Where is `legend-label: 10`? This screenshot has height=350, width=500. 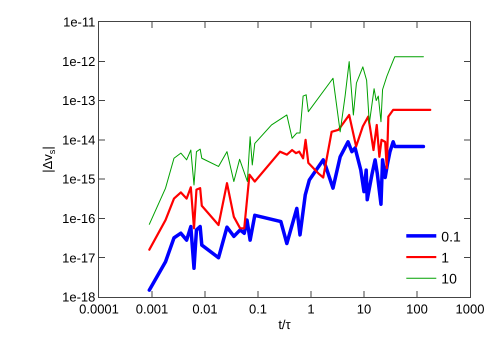
legend-label: 10 is located at coordinates (449, 278).